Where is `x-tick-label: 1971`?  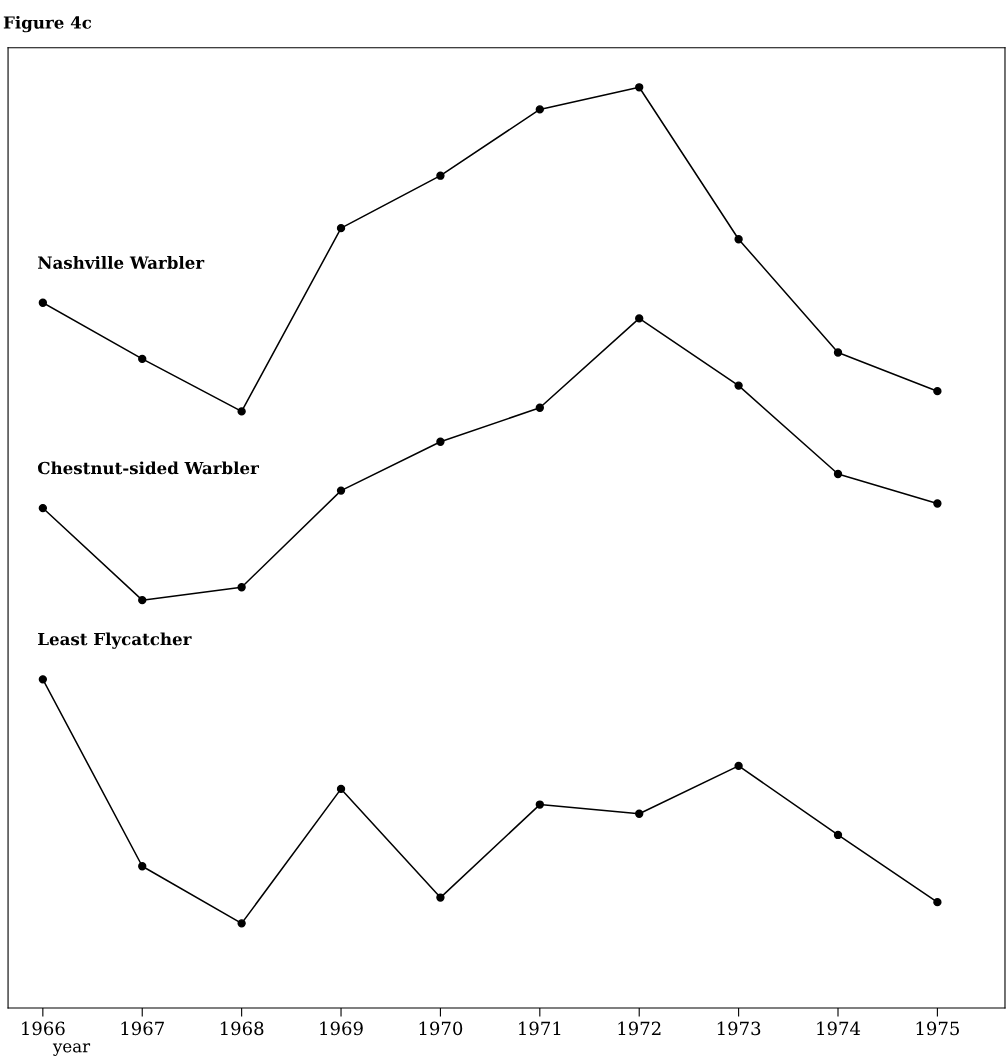
x-tick-label: 1971 is located at coordinates (540, 1028).